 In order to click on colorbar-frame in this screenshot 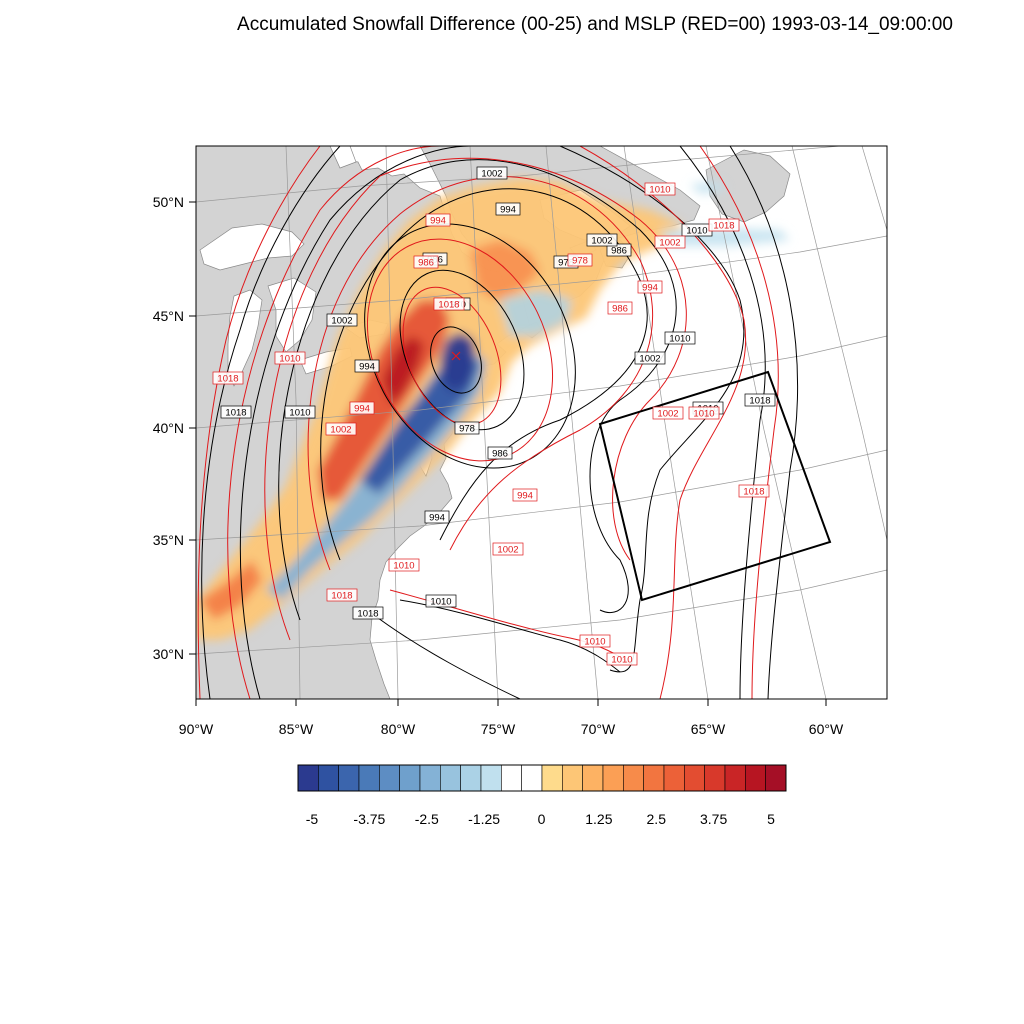, I will do `click(542, 778)`.